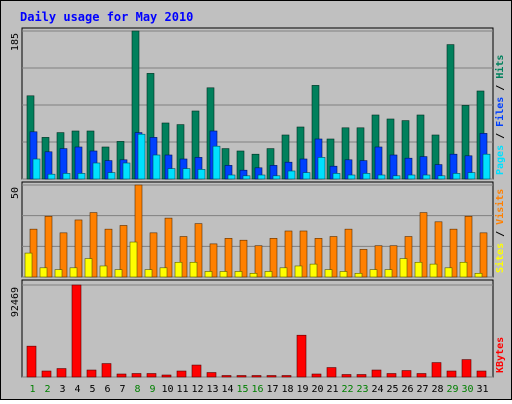  Describe the element at coordinates (212, 389) in the screenshot. I see `x-tick-label: 13` at that location.